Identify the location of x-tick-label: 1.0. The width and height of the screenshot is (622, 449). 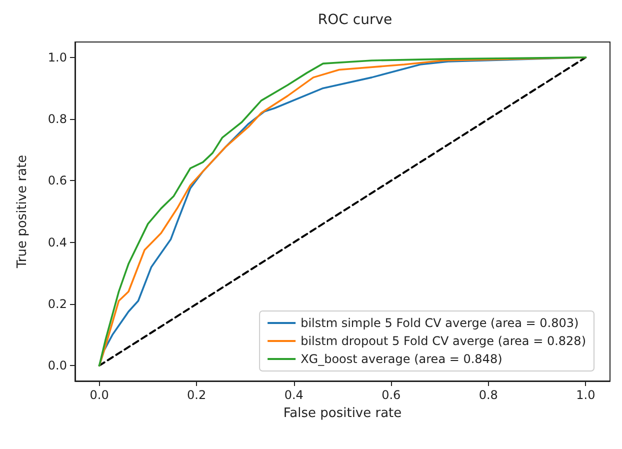
(586, 395).